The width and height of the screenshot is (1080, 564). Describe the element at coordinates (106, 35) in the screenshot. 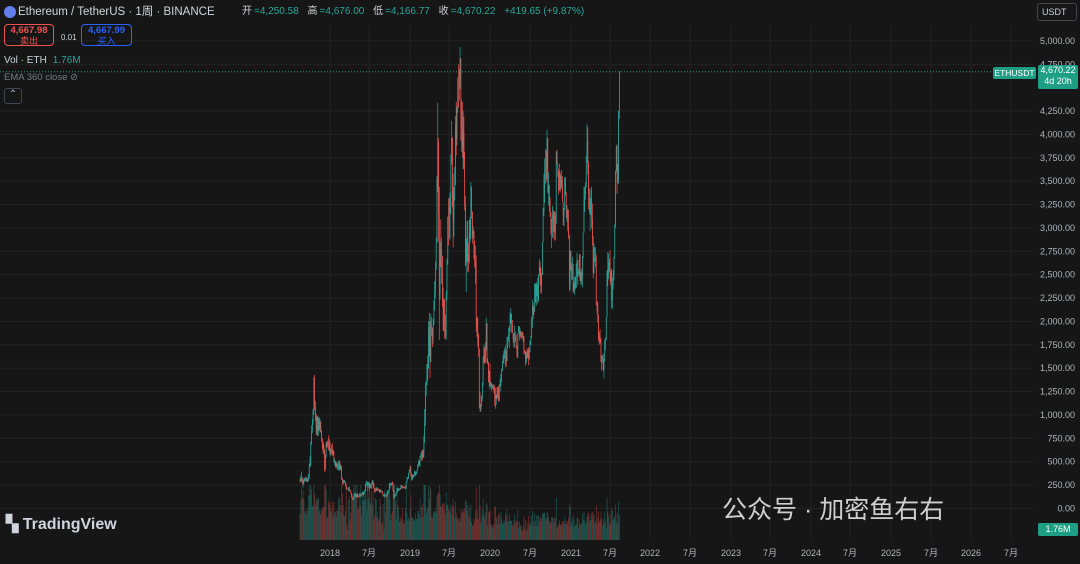

I see `buy-button: 4,667.99 买入` at that location.